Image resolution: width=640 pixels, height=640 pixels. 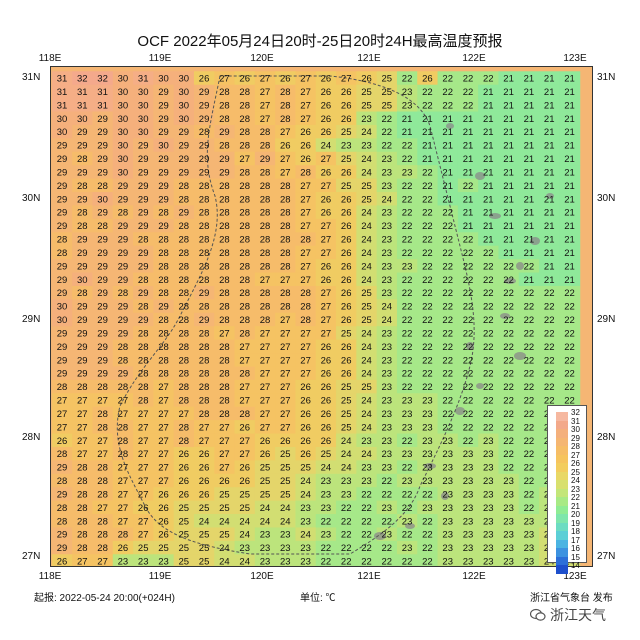 What do you see at coordinates (575, 438) in the screenshot?
I see `legend-label: 29` at bounding box center [575, 438].